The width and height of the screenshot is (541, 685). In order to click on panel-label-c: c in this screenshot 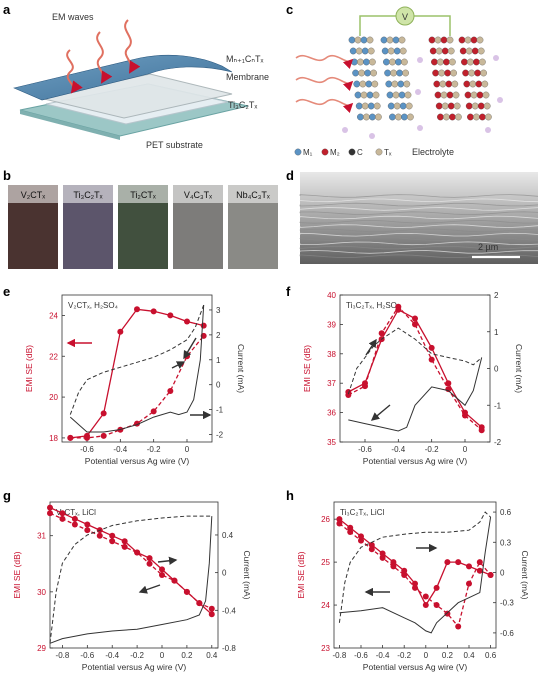, I will do `click(289, 9)`.